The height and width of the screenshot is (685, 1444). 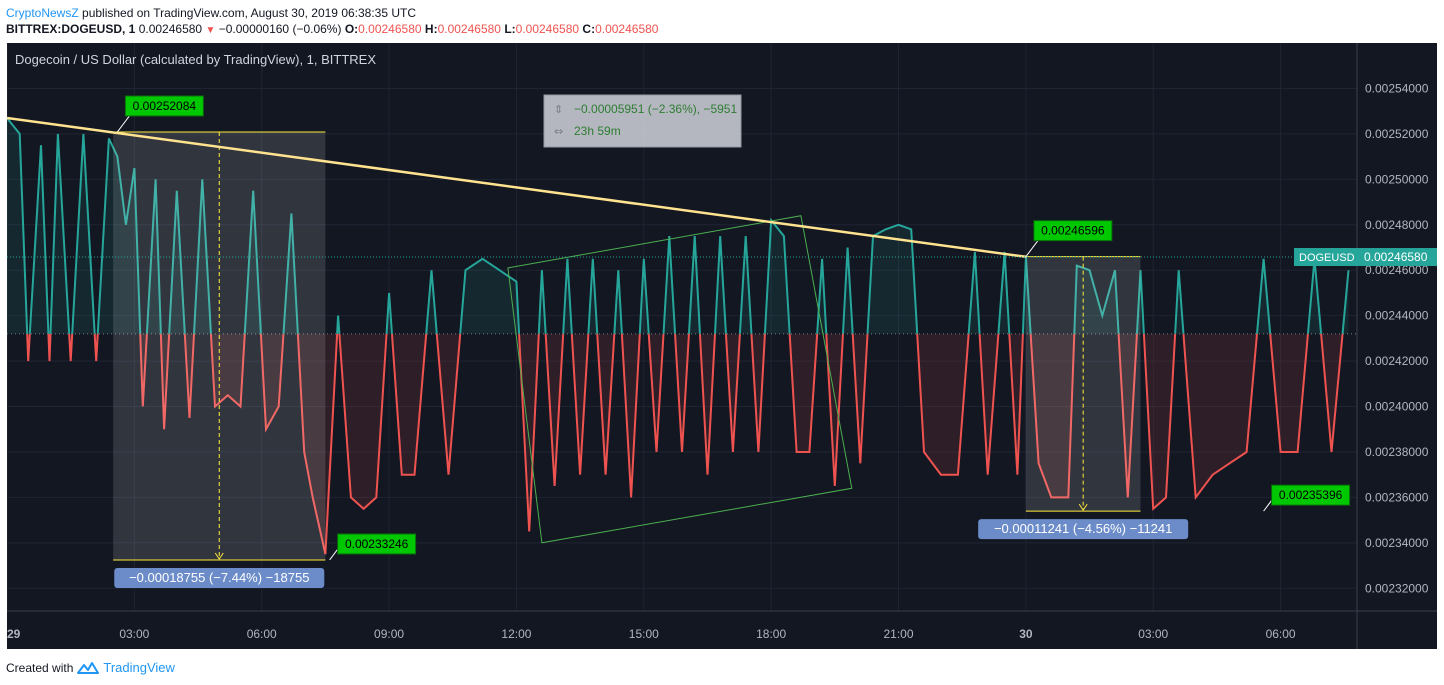 What do you see at coordinates (655, 109) in the screenshot?
I see `tooltip-line-1: −0.00005951 (−2.36%), −5951` at bounding box center [655, 109].